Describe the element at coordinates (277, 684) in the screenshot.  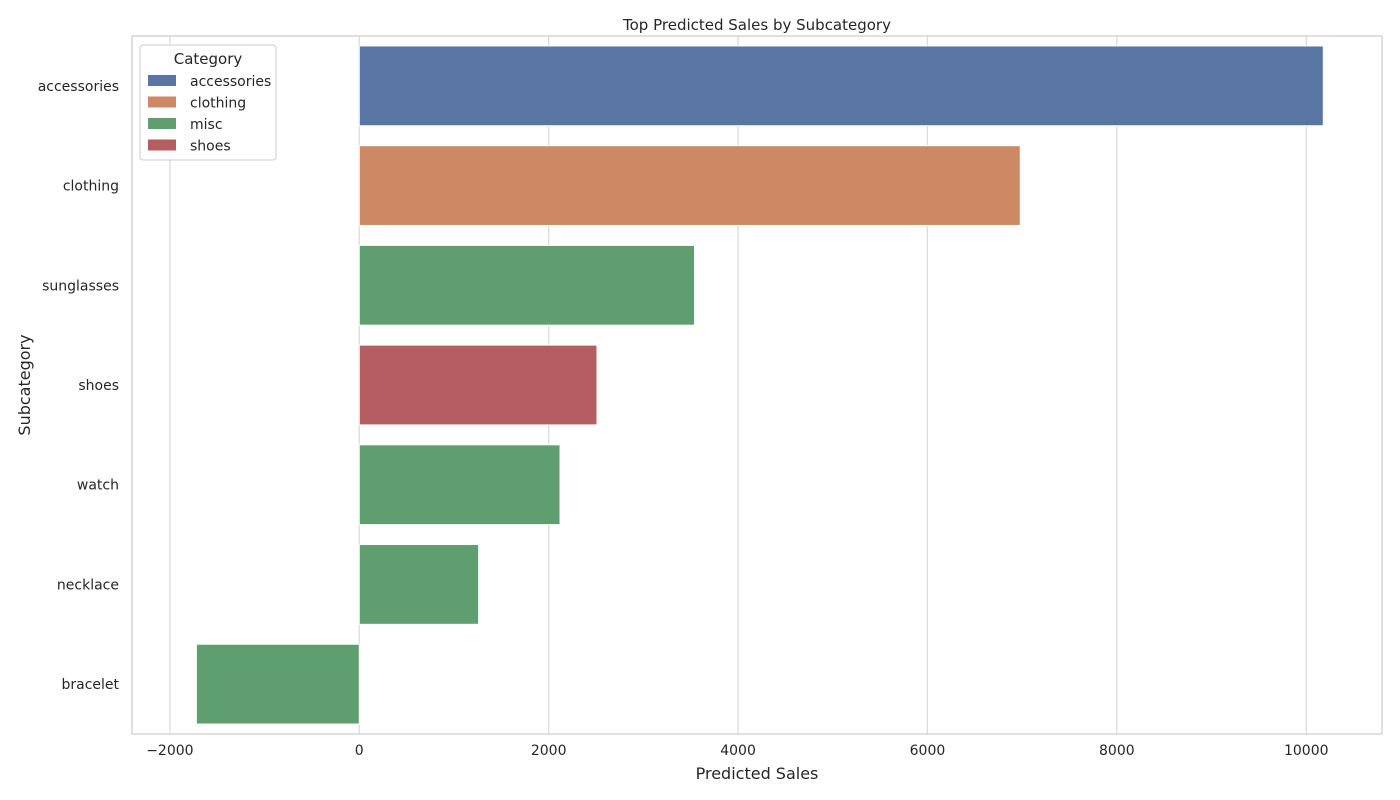
I see `bar-bracelet` at that location.